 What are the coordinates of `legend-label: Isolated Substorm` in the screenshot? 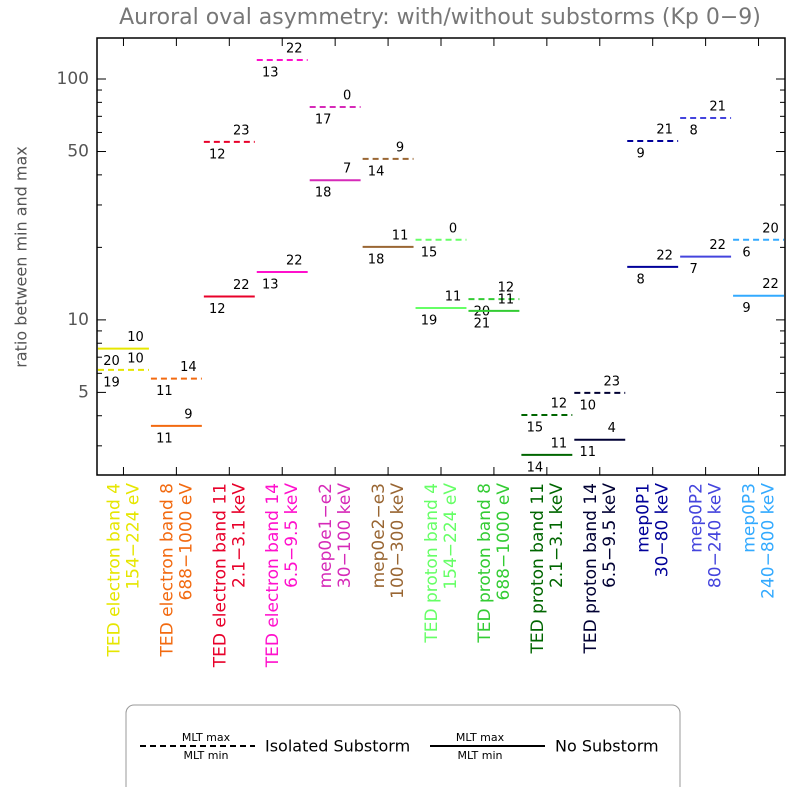 It's located at (337, 746).